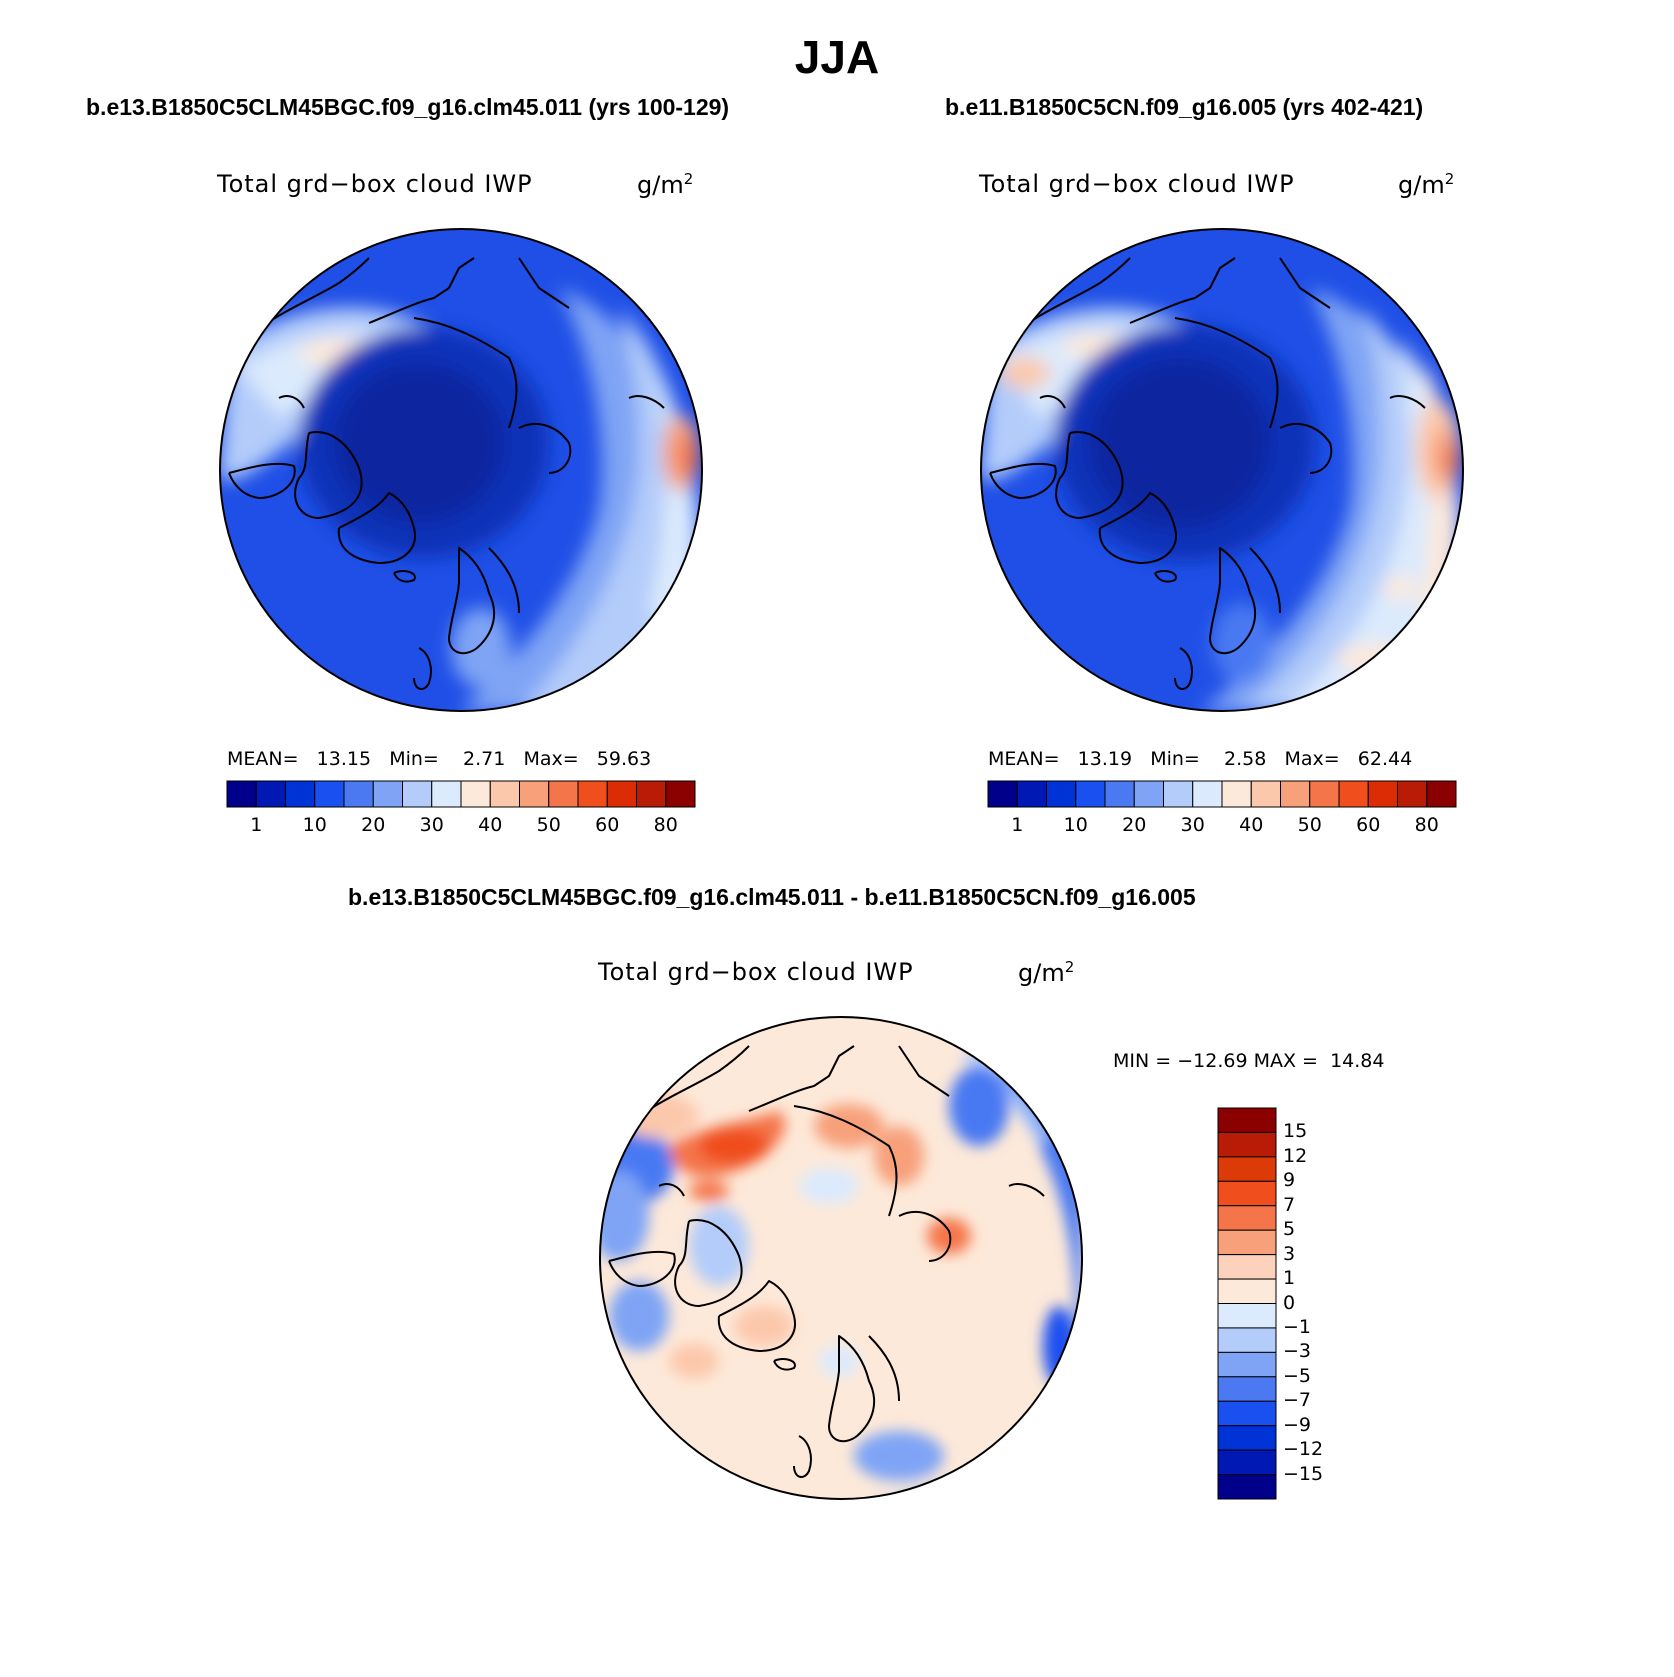  Describe the element at coordinates (1295, 1131) in the screenshot. I see `colorbar-tick-label: 15` at that location.